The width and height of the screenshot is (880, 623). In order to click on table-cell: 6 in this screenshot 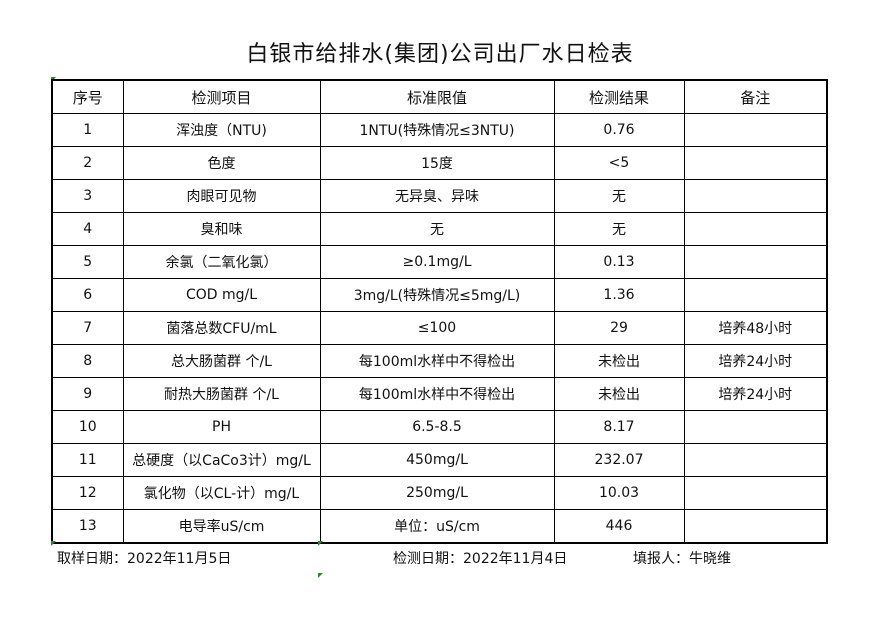, I will do `click(87, 295)`.